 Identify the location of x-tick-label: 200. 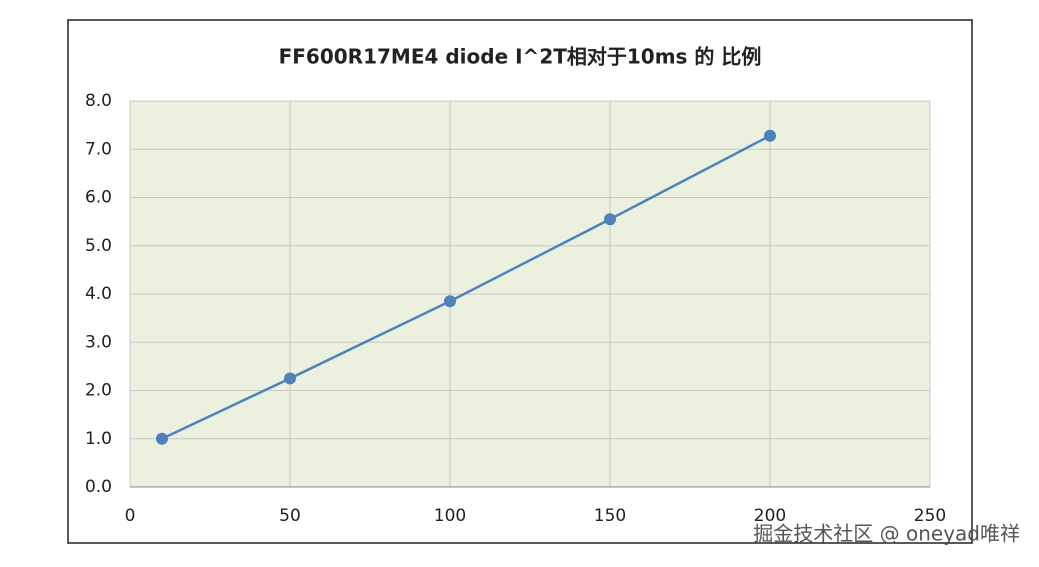
(770, 516).